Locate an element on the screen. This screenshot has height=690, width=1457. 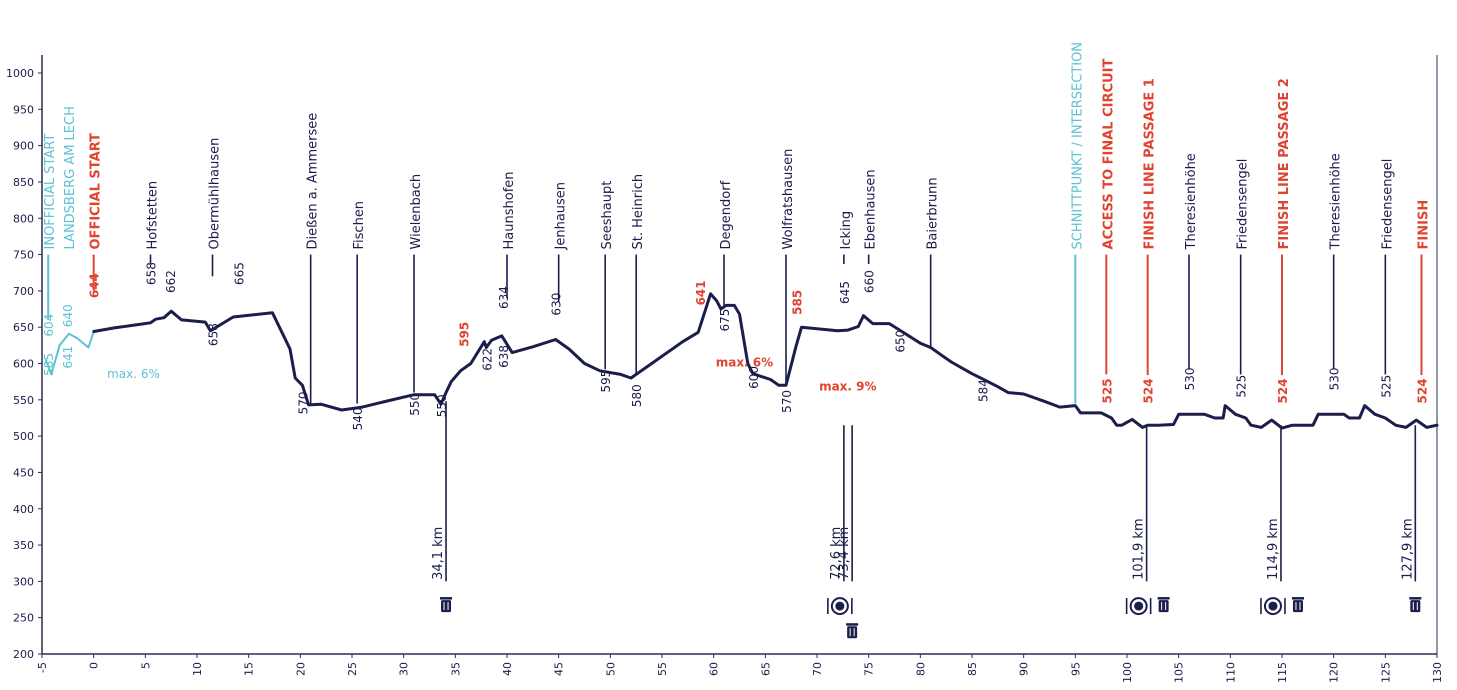
place-name: Wielenbach is located at coordinates (416, 212).